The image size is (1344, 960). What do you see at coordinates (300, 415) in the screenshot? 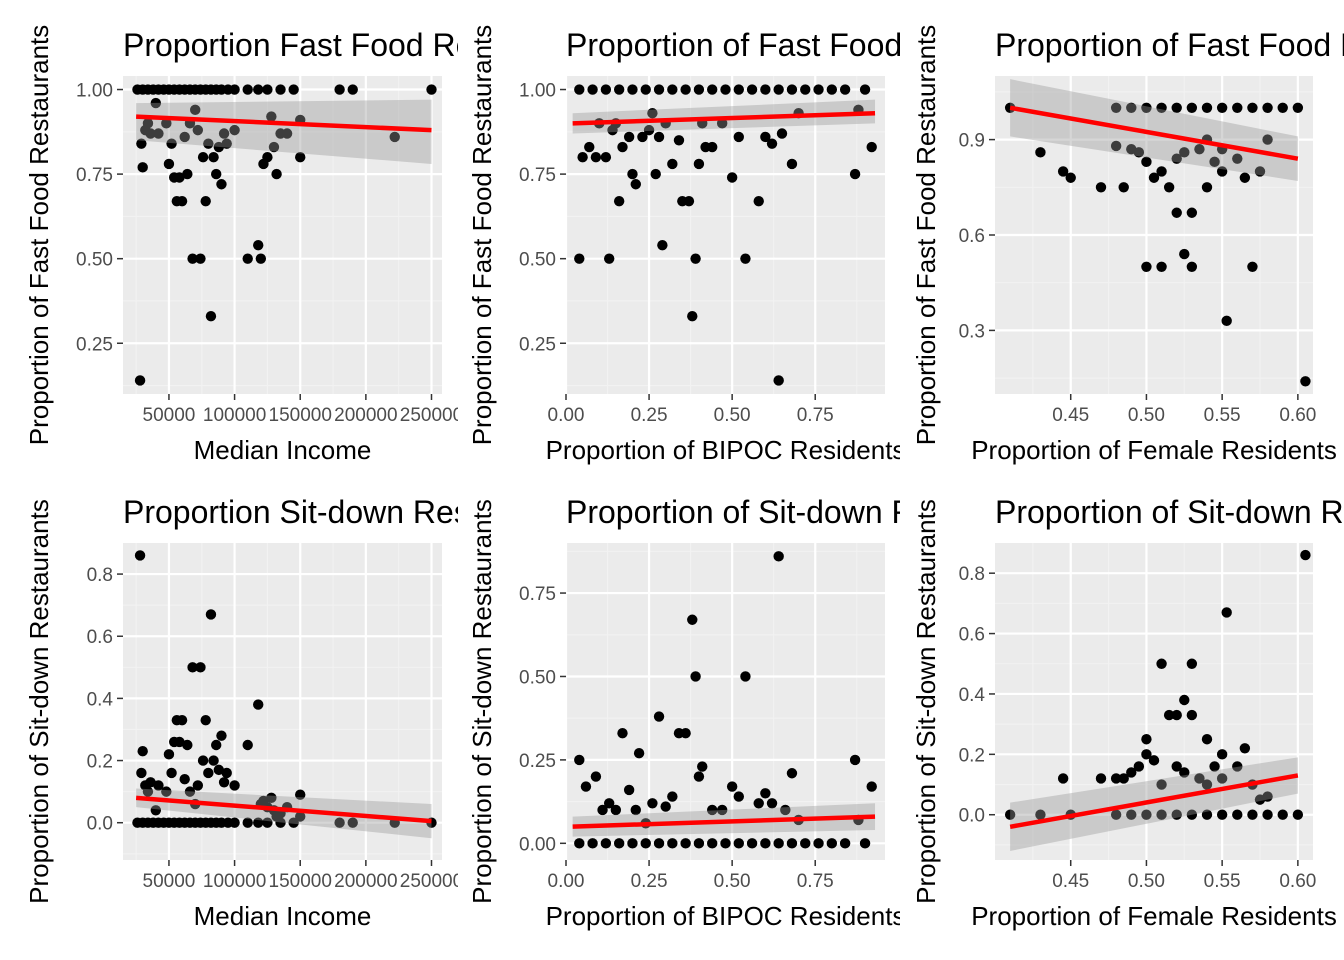
I see `chart-1-x-tick-label: 150000` at bounding box center [300, 415].